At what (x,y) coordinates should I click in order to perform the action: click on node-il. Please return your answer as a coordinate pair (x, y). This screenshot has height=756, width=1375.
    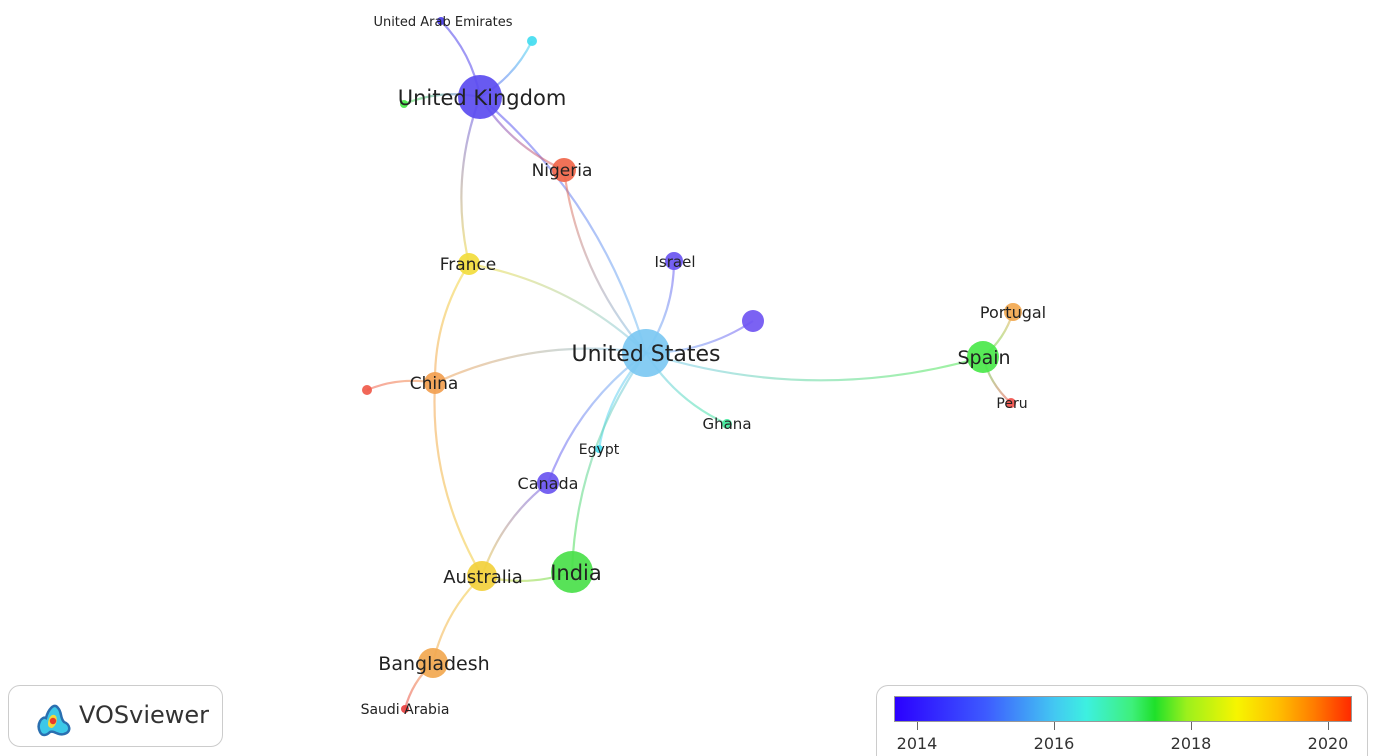
    Looking at the image, I should click on (674, 261).